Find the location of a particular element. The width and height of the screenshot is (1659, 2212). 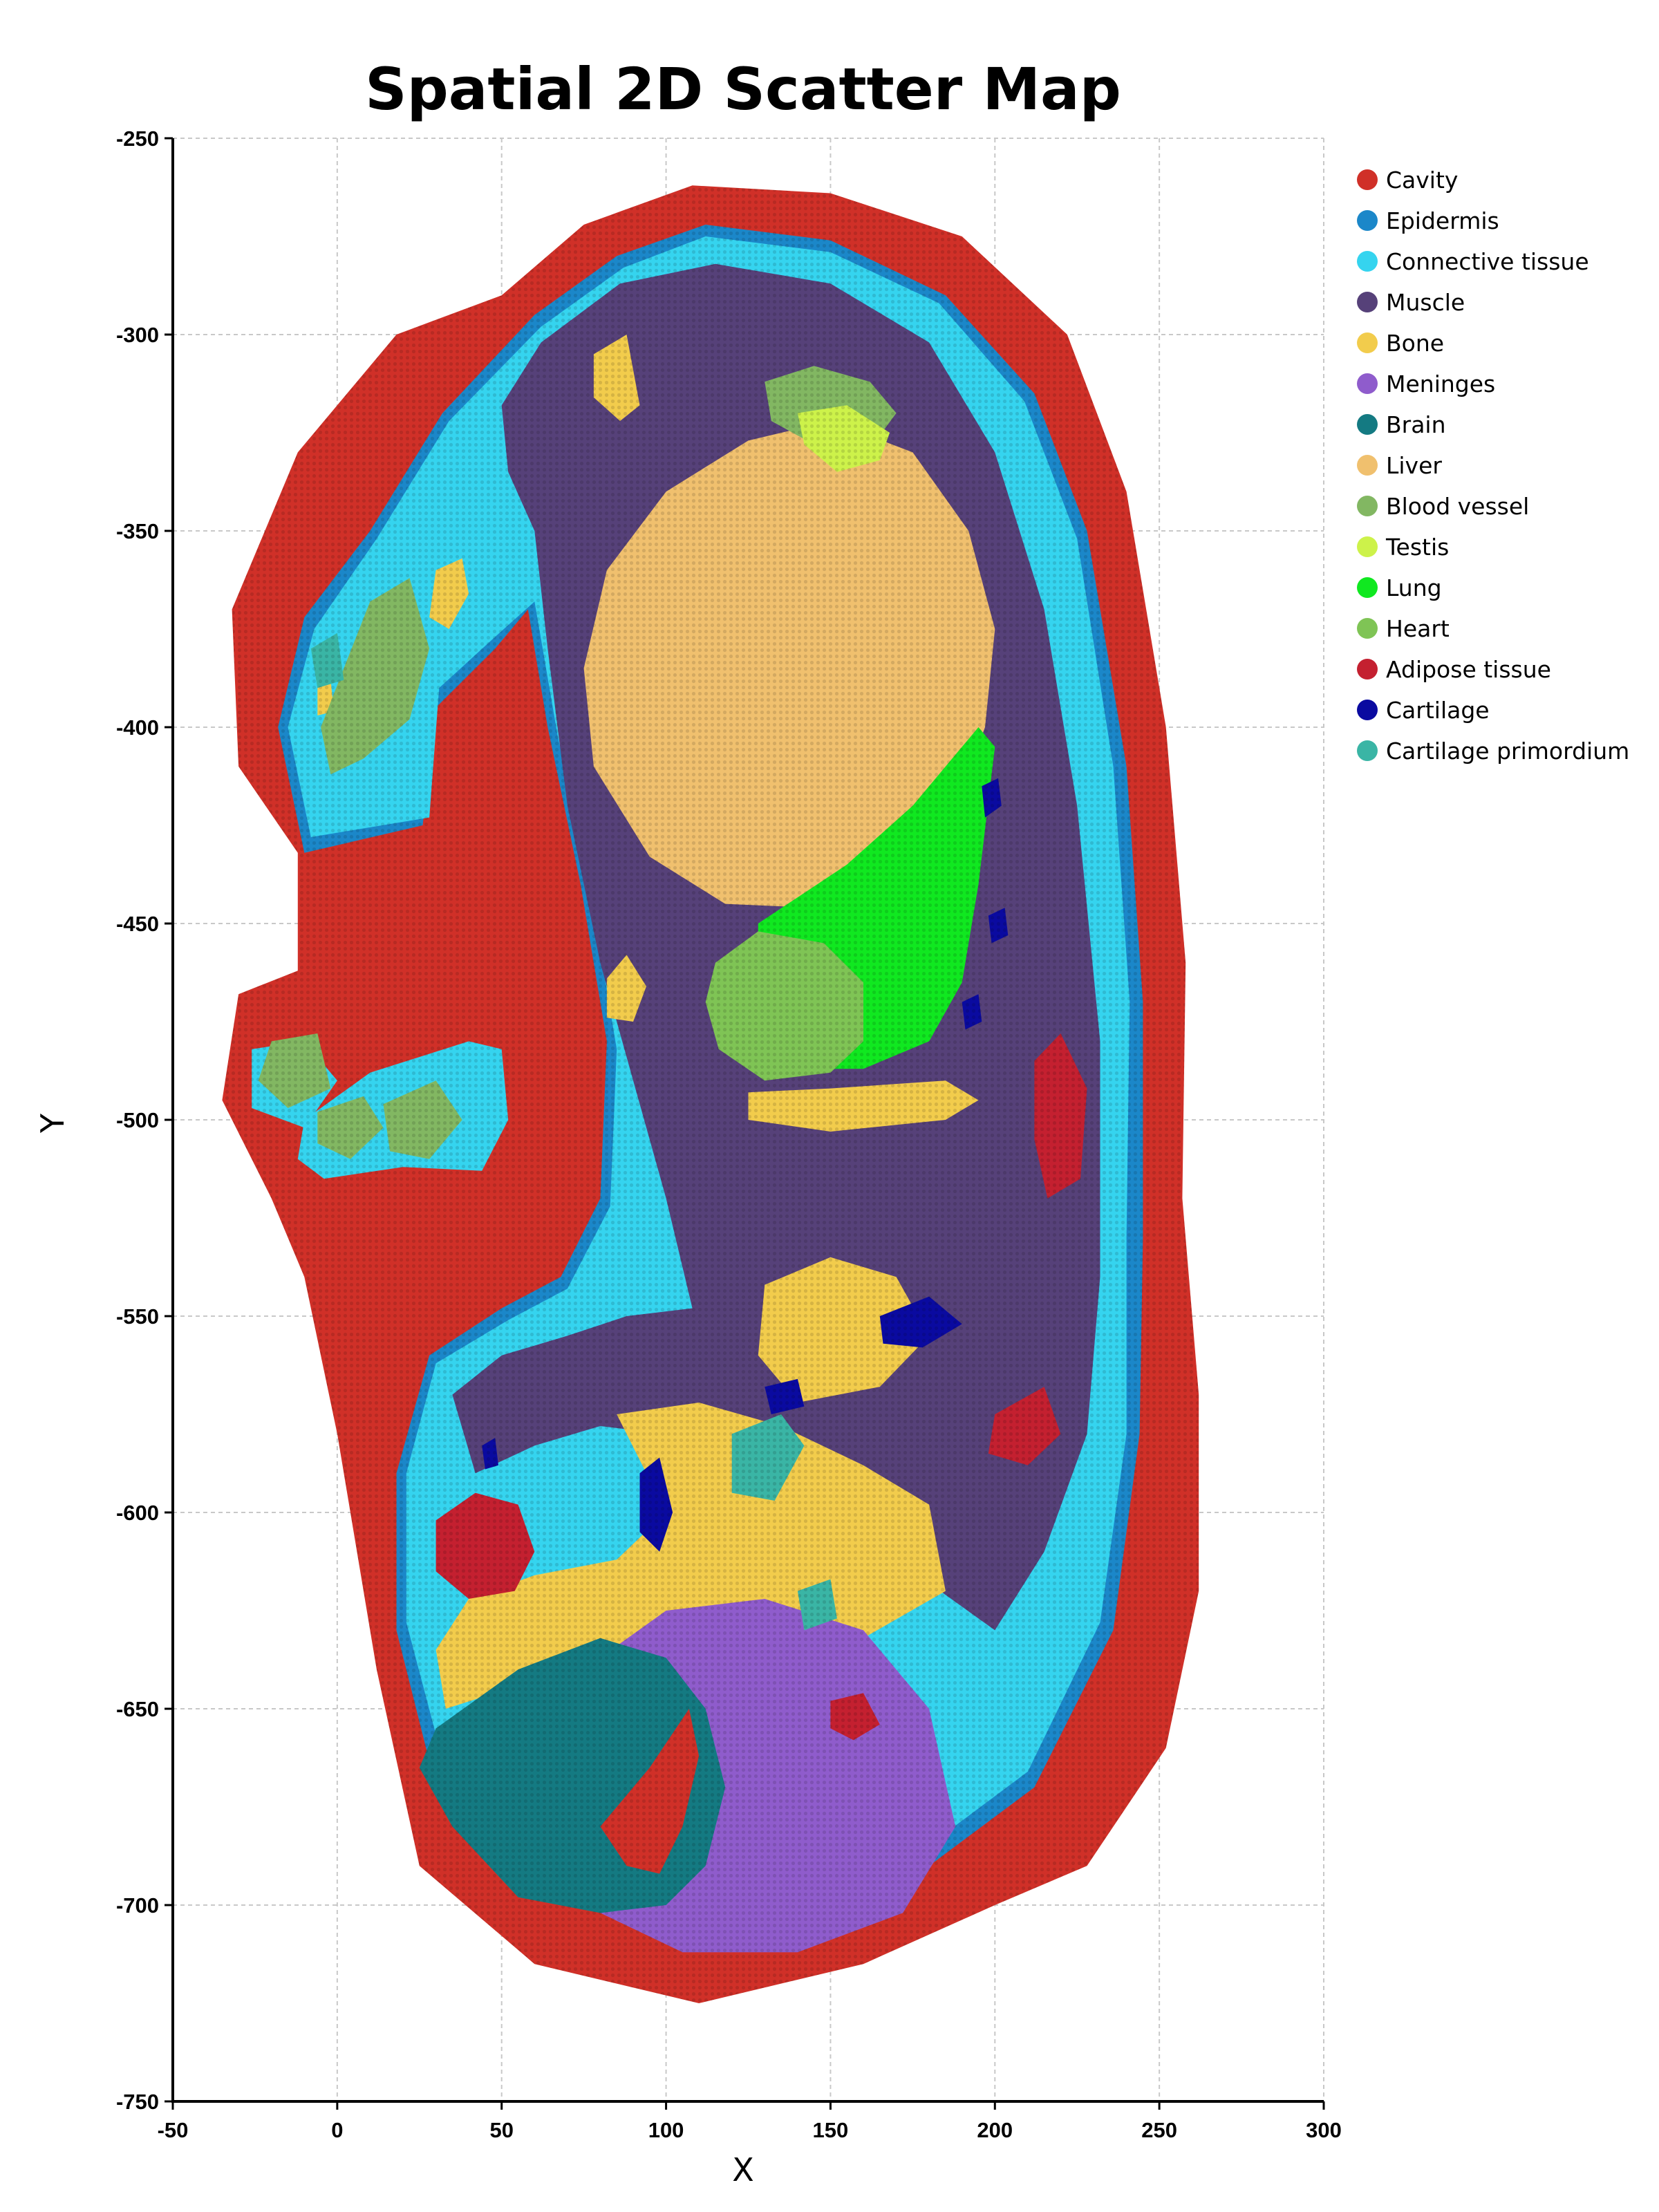

y-tick-label: -700 is located at coordinates (138, 1905).